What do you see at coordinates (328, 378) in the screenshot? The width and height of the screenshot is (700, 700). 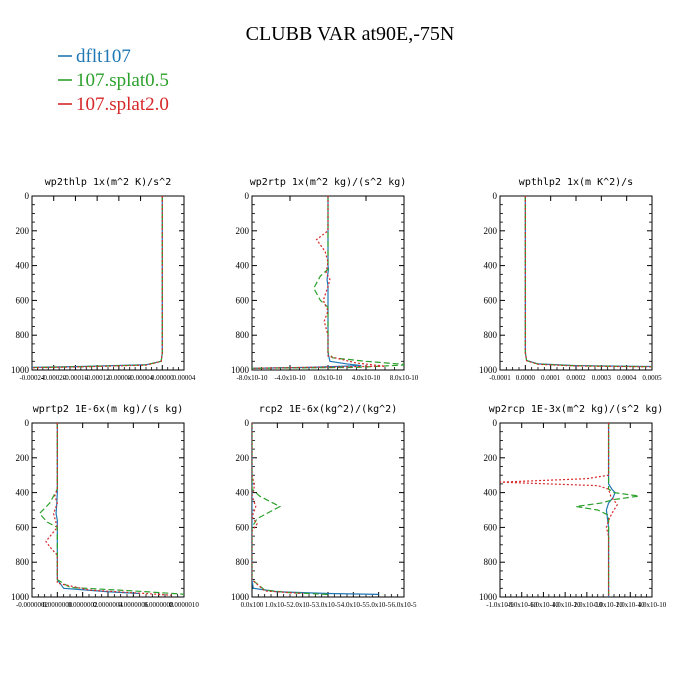 I see `x-tick-label: 0.0x10-10` at bounding box center [328, 378].